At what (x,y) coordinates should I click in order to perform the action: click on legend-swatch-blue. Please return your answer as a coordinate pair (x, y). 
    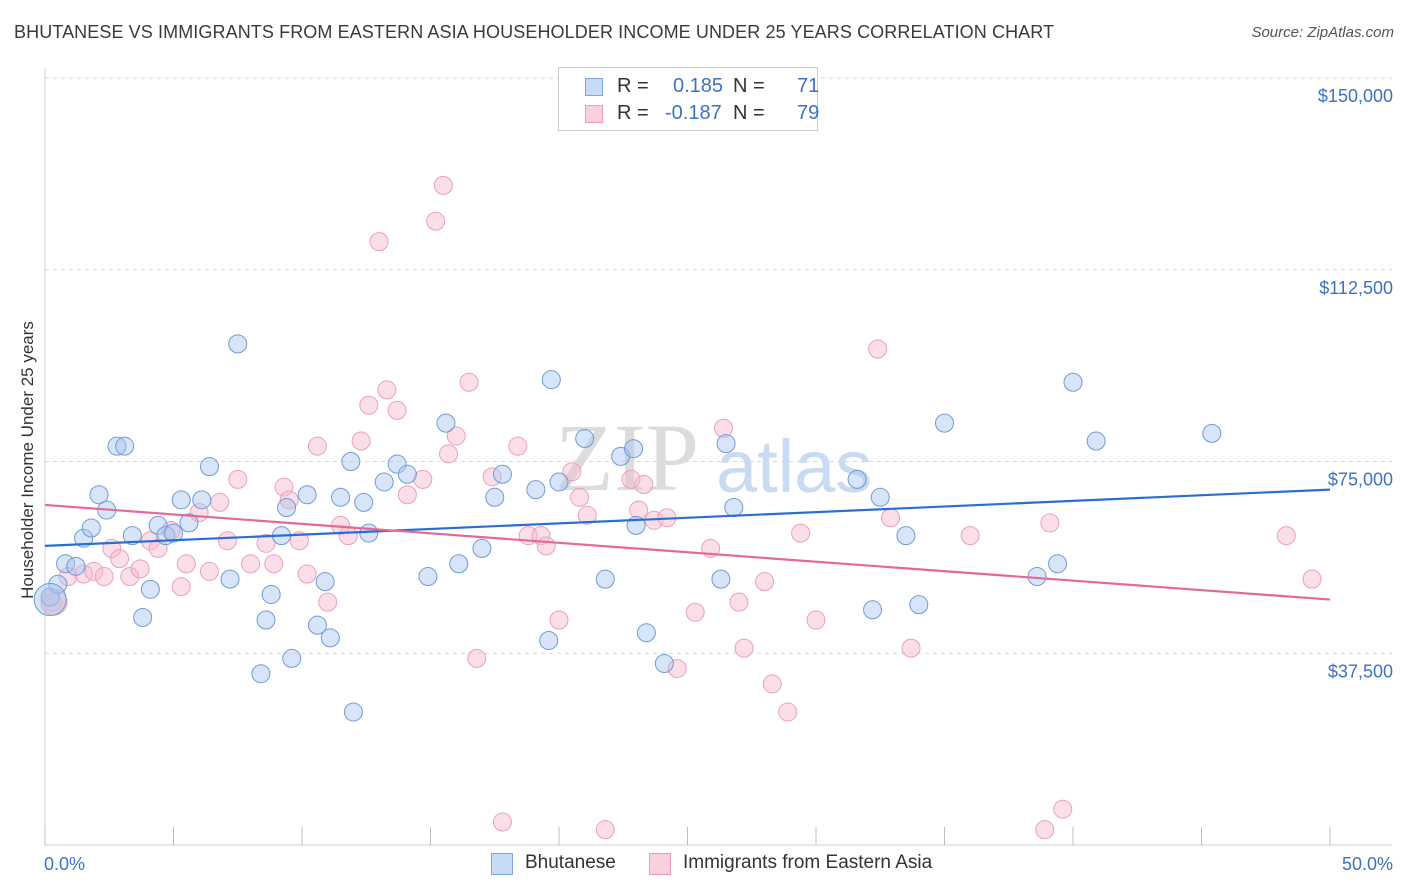
    Looking at the image, I should click on (594, 87).